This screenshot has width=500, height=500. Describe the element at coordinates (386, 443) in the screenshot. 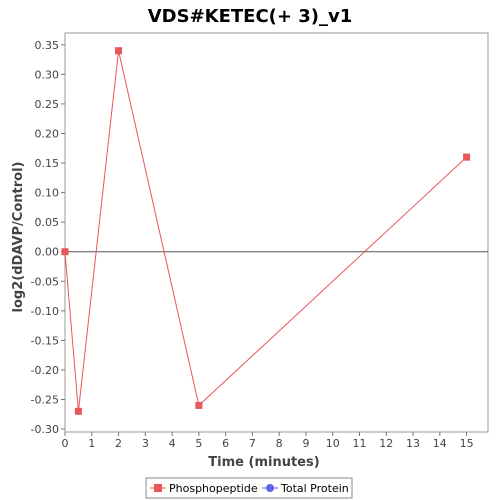

I see `x-tick-label: 12` at that location.